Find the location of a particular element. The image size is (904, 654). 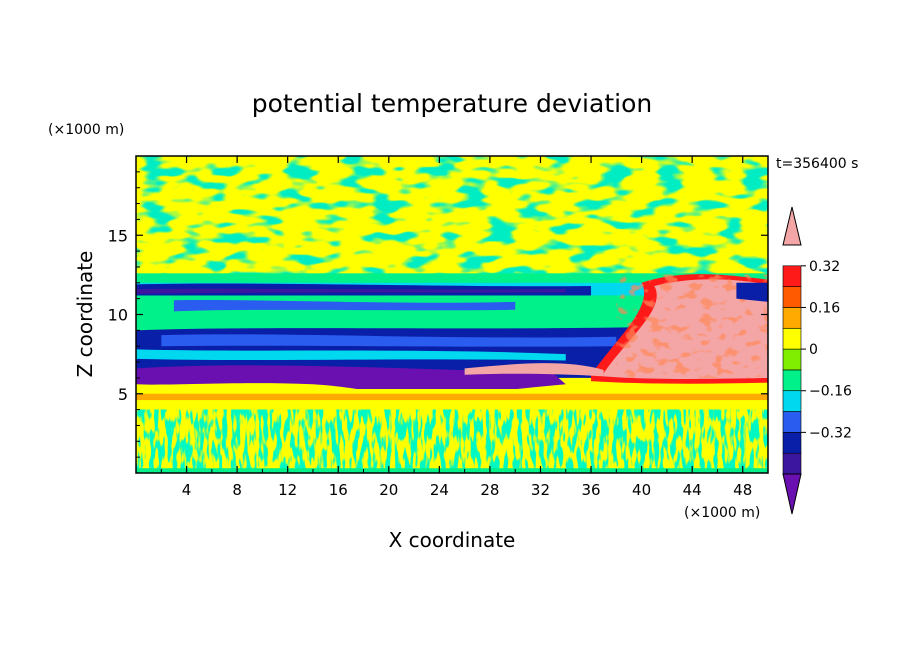

y-tick-label: 15 is located at coordinates (118, 235).